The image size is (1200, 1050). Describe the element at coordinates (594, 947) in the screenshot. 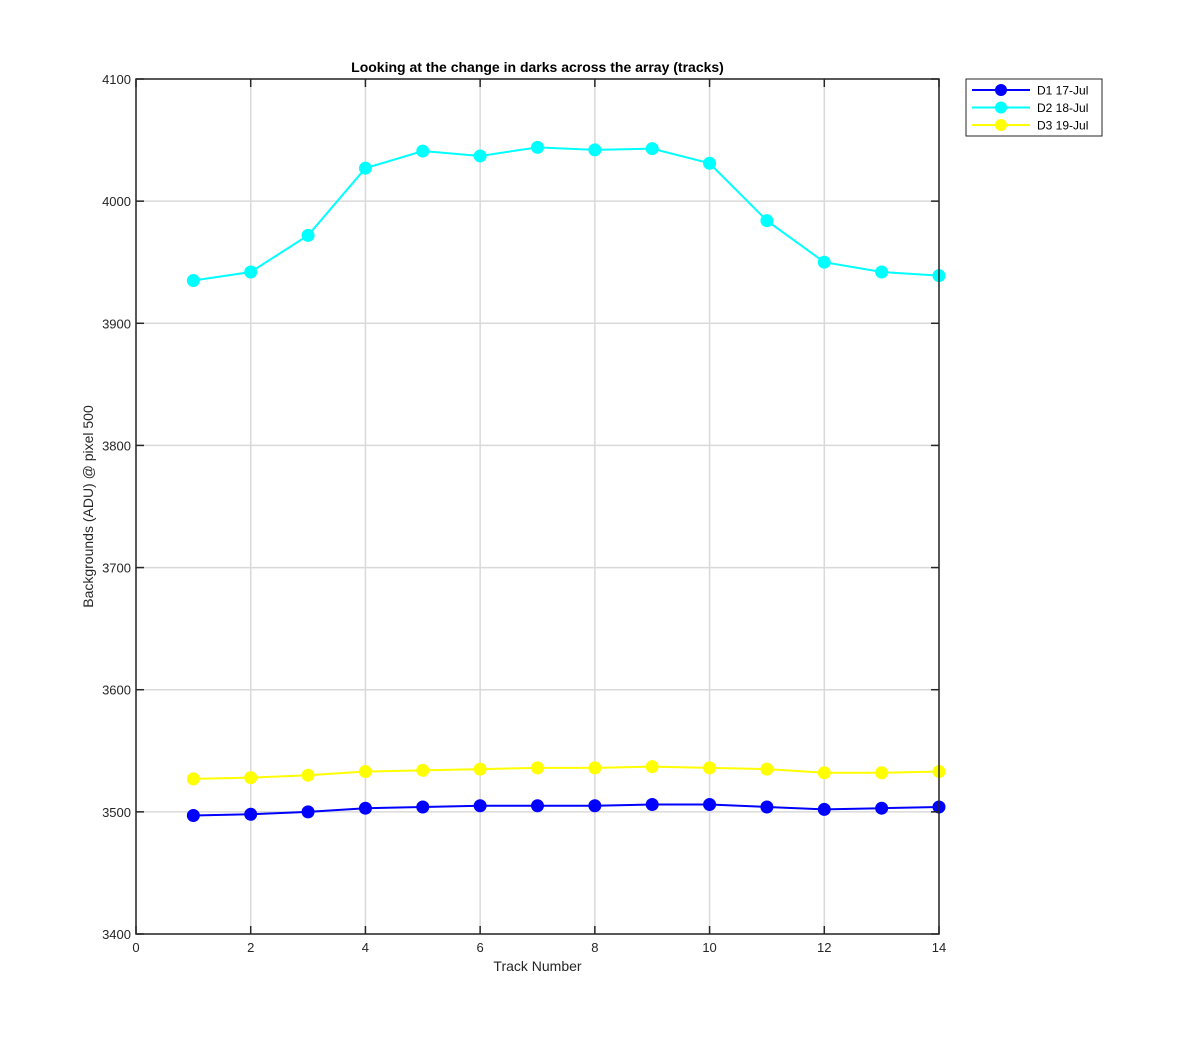

I see `x-tick-label: 8` at that location.